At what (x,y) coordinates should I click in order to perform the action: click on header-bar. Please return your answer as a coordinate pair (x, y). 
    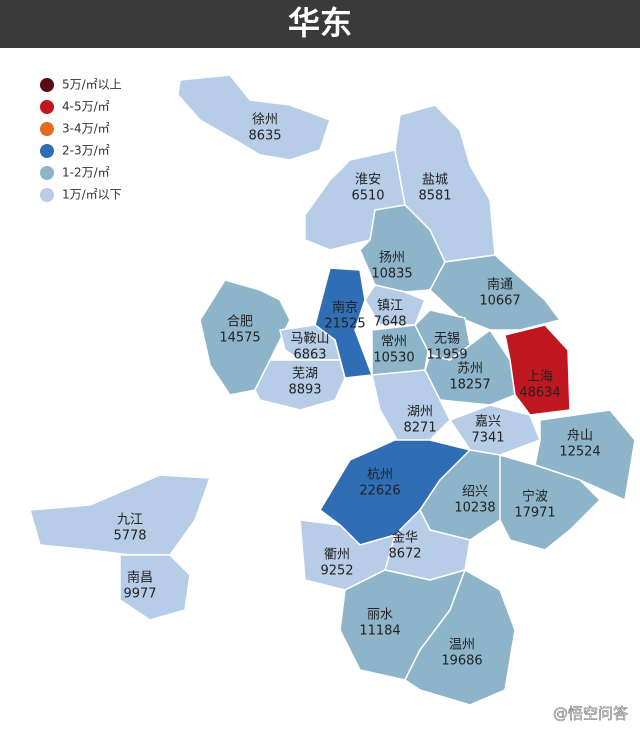
    Looking at the image, I should click on (320, 24).